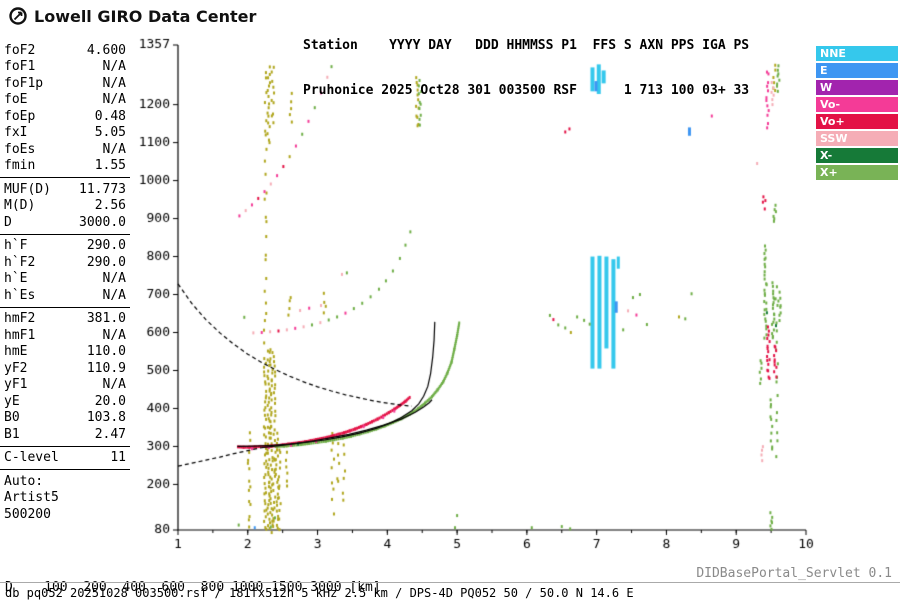 The width and height of the screenshot is (900, 600). What do you see at coordinates (65, 133) in the screenshot?
I see `param-row-fxi: fxI 5.05` at bounding box center [65, 133].